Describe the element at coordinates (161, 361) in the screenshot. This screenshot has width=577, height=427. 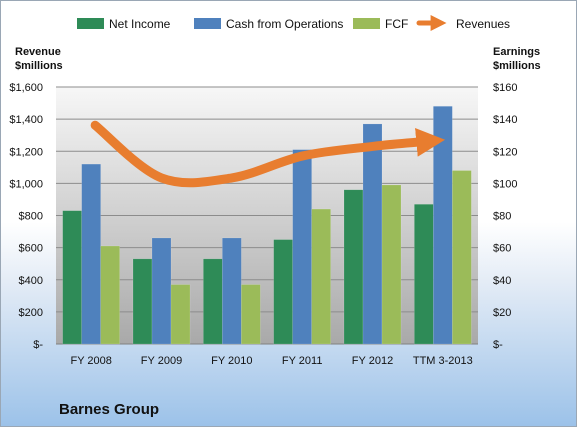
I see `category-label: FY 2009` at that location.